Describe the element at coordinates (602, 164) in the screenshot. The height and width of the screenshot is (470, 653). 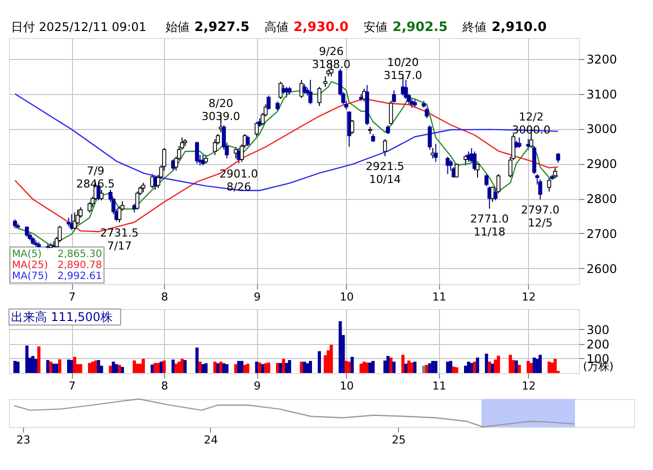
I see `y-tick-label: 2900` at that location.